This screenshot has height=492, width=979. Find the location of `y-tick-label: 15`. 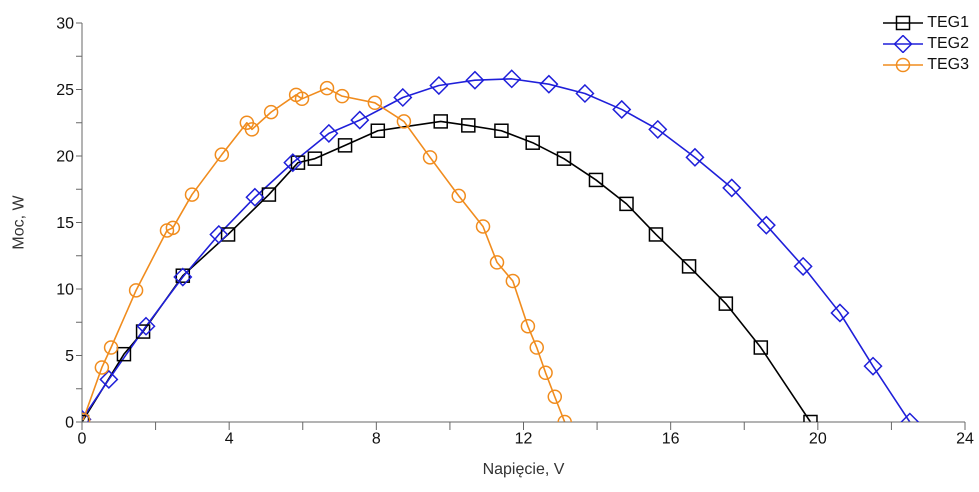

y-tick-label: 15 is located at coordinates (65, 223).